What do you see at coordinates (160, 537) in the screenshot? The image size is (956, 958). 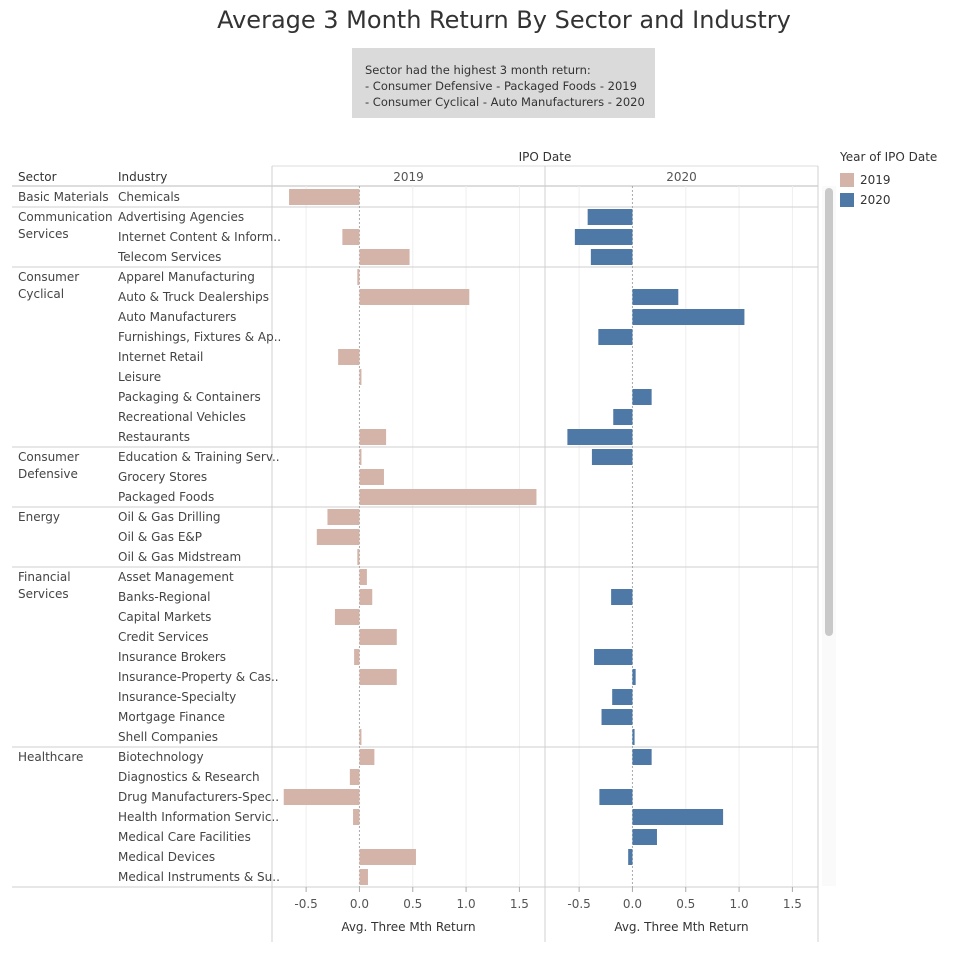 I see `industry-label: Oil & Gas E&P` at bounding box center [160, 537].